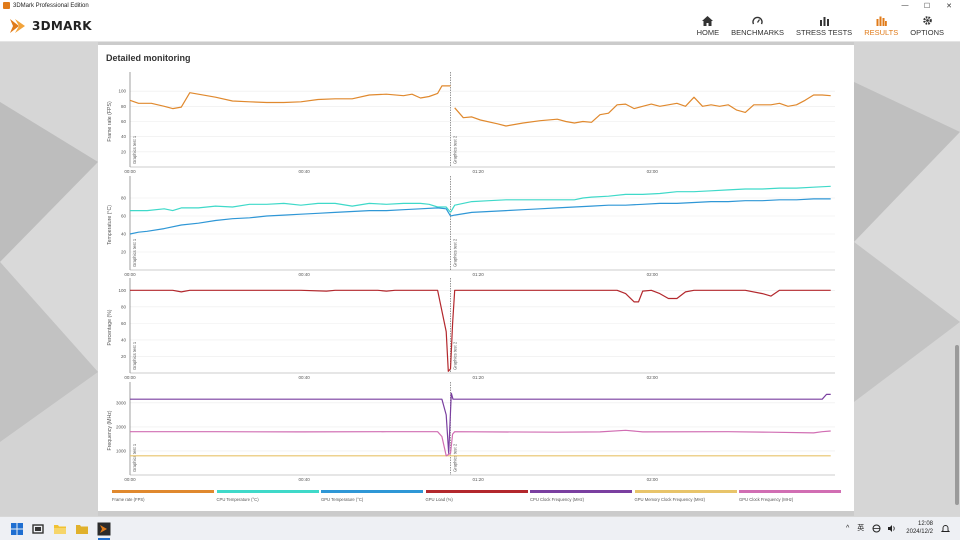  Describe the element at coordinates (824, 20) in the screenshot. I see `bars-icon` at that location.